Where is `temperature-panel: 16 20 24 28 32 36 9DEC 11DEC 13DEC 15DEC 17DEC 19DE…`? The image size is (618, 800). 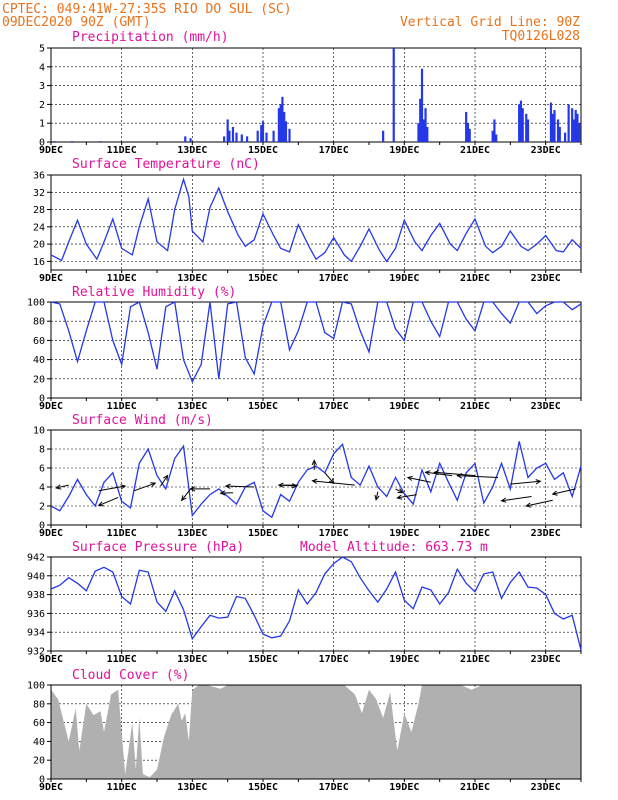 temperature-panel: 16 20 24 28 32 36 9DEC 11DEC 13DEC 15DEC 17DEC 19DE… is located at coordinates (307, 227).